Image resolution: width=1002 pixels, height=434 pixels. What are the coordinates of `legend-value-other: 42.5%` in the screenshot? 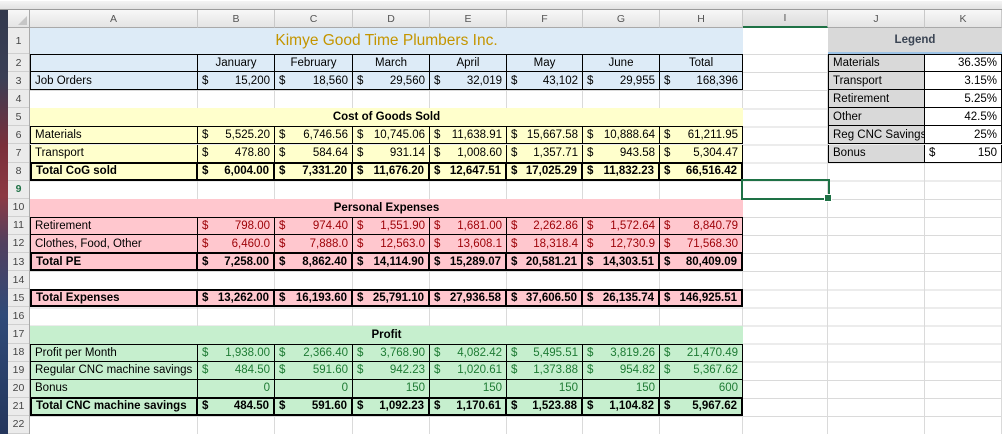 It's located at (963, 117).